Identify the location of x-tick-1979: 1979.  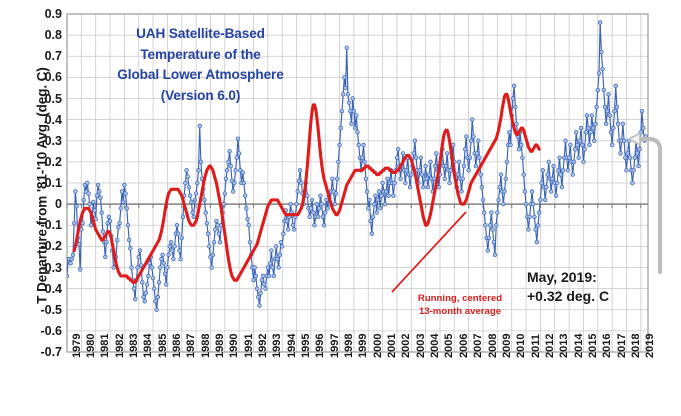
(76, 345).